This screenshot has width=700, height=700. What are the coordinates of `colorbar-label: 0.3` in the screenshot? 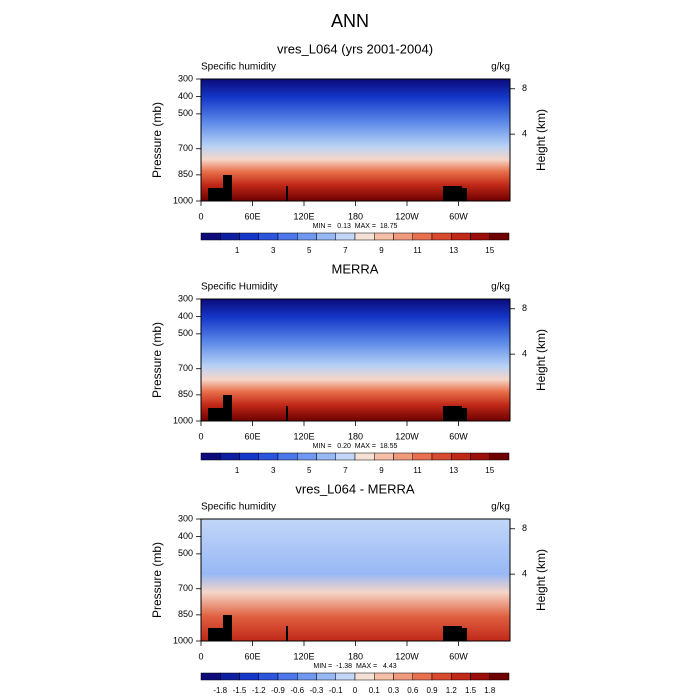 It's located at (394, 690).